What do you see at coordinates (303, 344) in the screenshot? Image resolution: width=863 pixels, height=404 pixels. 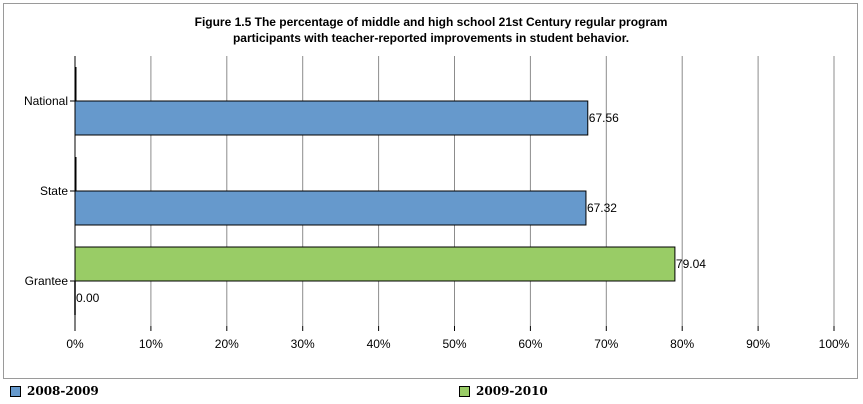 I see `x-tick-label-30: 30%` at bounding box center [303, 344].